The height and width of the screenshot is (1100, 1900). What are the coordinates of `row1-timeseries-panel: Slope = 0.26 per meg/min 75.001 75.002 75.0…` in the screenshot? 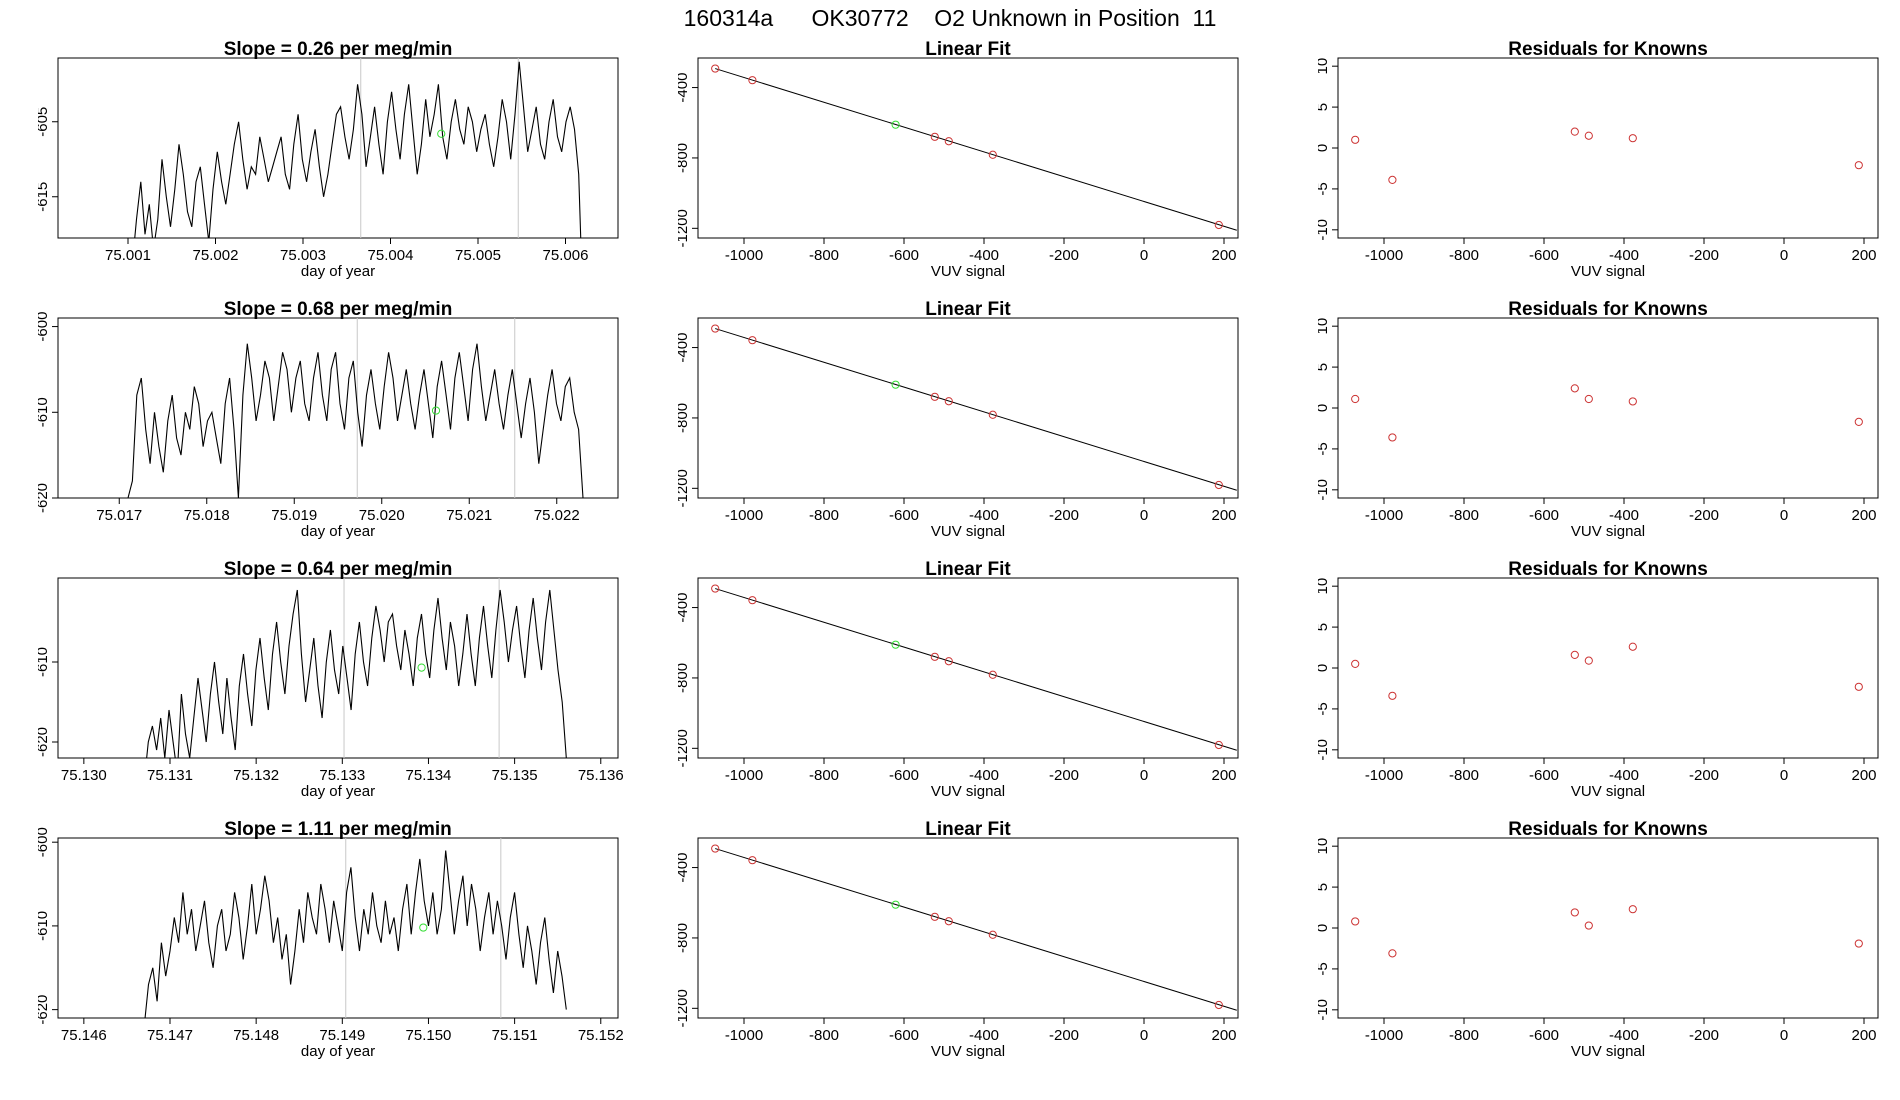 It's located at (328, 159).